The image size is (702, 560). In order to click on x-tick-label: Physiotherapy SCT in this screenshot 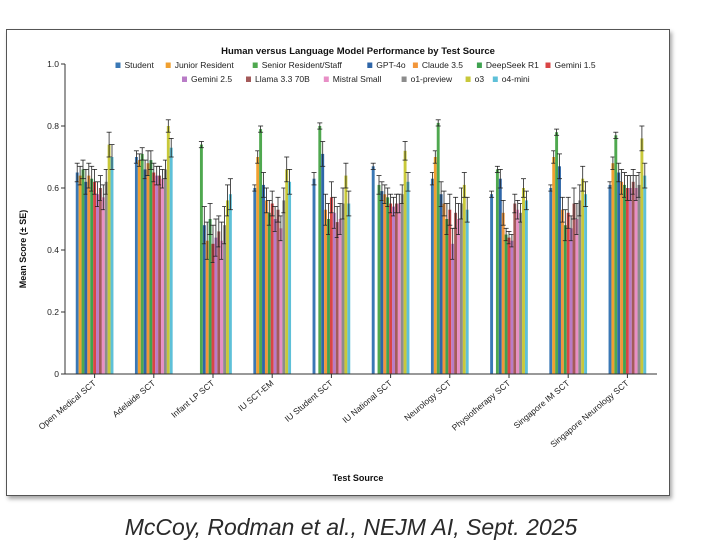, I will do `click(481, 405)`.